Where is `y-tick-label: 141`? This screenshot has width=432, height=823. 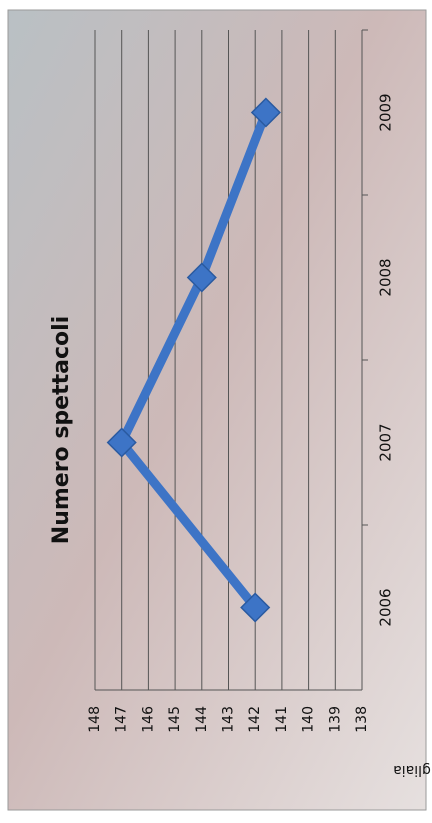
y-tick-label: 141 is located at coordinates (282, 719).